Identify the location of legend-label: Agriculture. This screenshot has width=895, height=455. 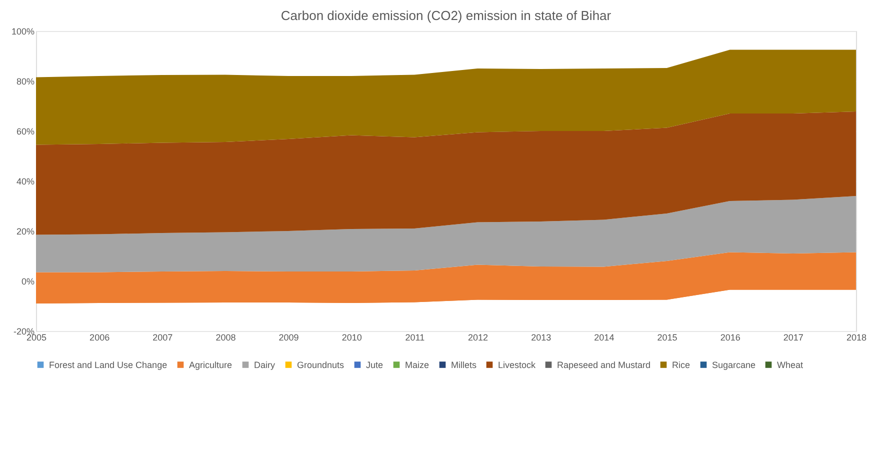
(210, 365).